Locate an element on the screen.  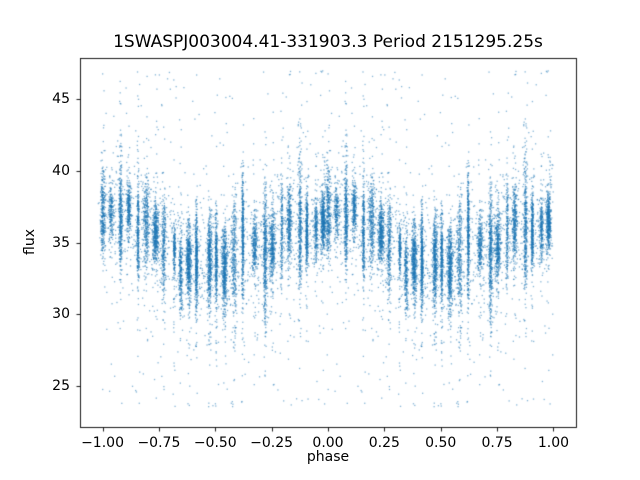
x-tick-label: 0.50 is located at coordinates (441, 443).